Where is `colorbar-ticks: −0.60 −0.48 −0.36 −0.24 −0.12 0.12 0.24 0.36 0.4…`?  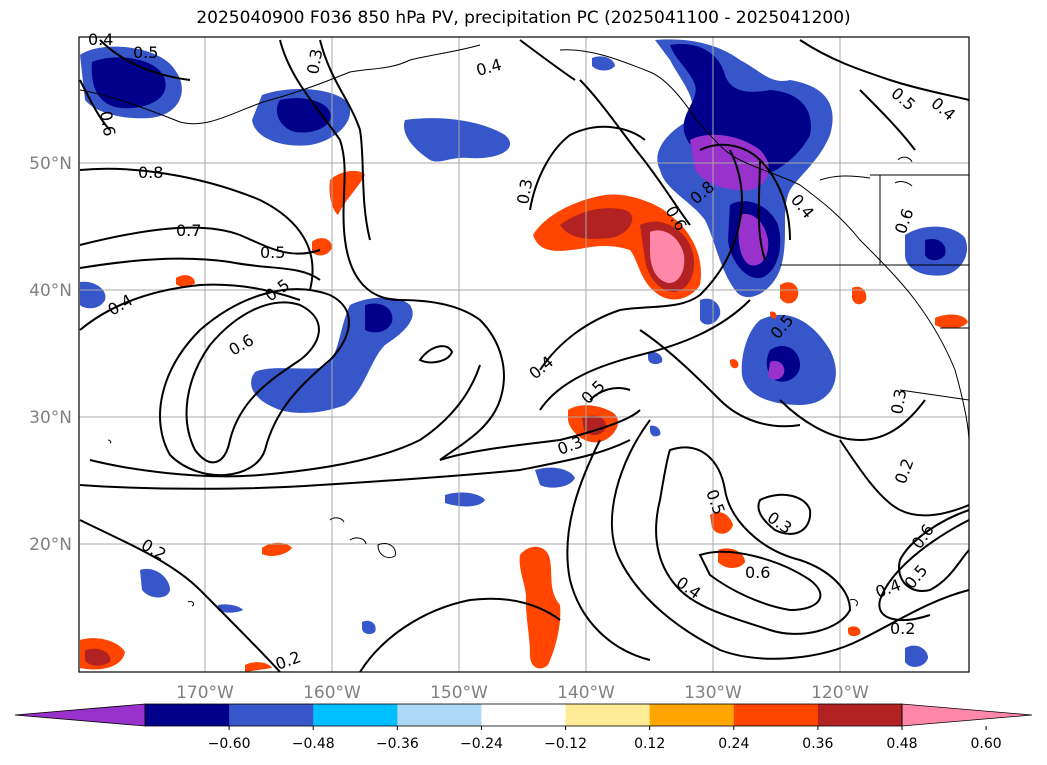 colorbar-ticks: −0.60 −0.48 −0.36 −0.24 −0.12 0.12 0.24 0.36 0.4… is located at coordinates (605, 739).